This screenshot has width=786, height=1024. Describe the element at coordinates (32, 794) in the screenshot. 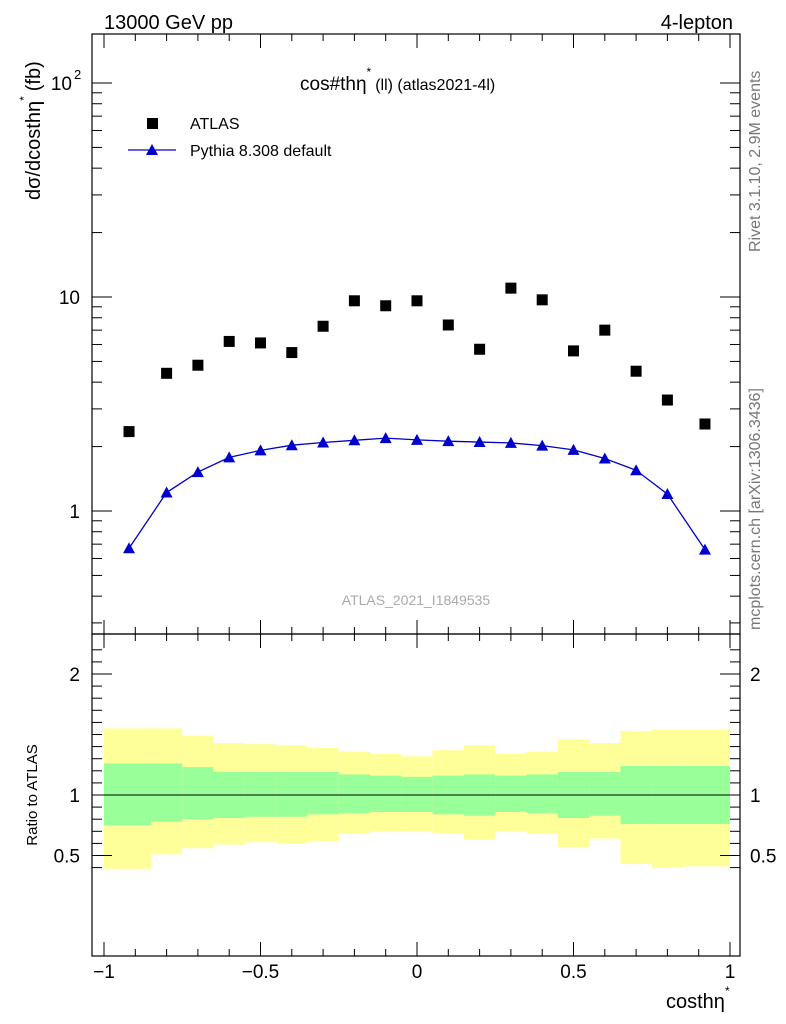

I see `ratio-y-axis-label: Ratio to ATLAS` at that location.